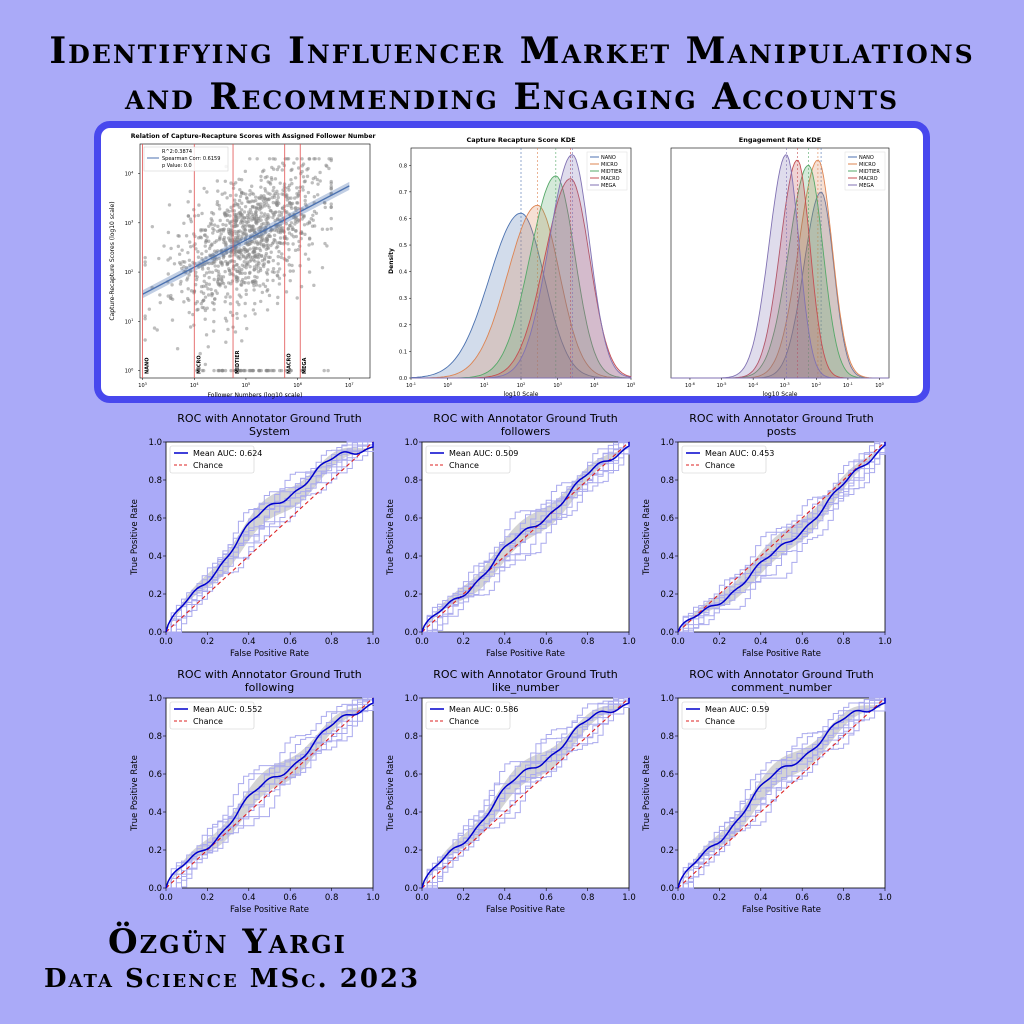 The width and height of the screenshot is (1024, 1024). Describe the element at coordinates (667, 519) in the screenshot. I see `y-tick-label: 0.6` at that location.